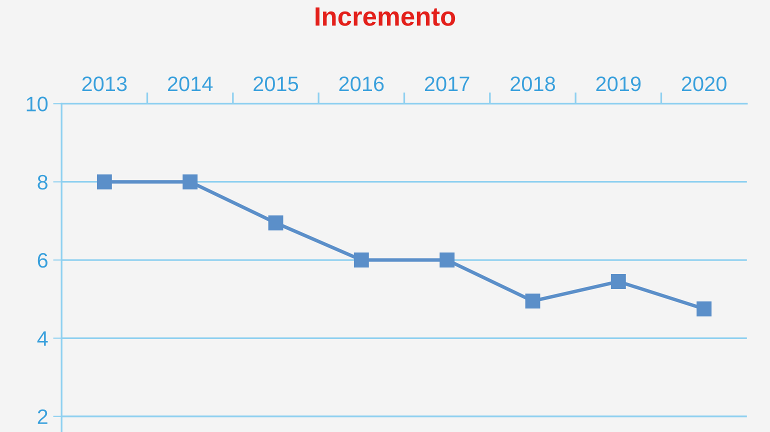 The height and width of the screenshot is (432, 770). Describe the element at coordinates (43, 182) in the screenshot. I see `y-tick-label: 8` at that location.